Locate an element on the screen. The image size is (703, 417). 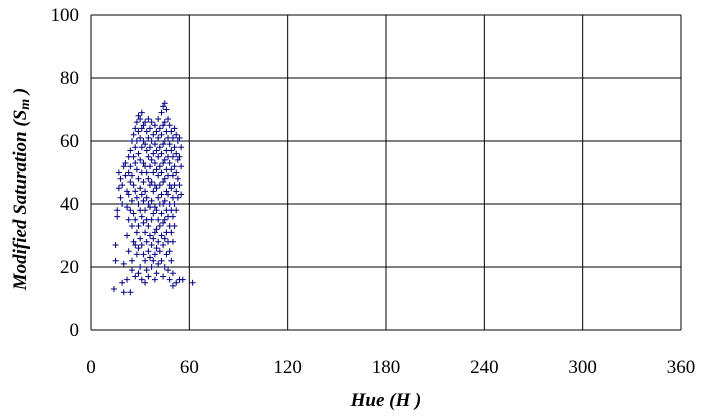
x-tick-label: 120 is located at coordinates (287, 367).